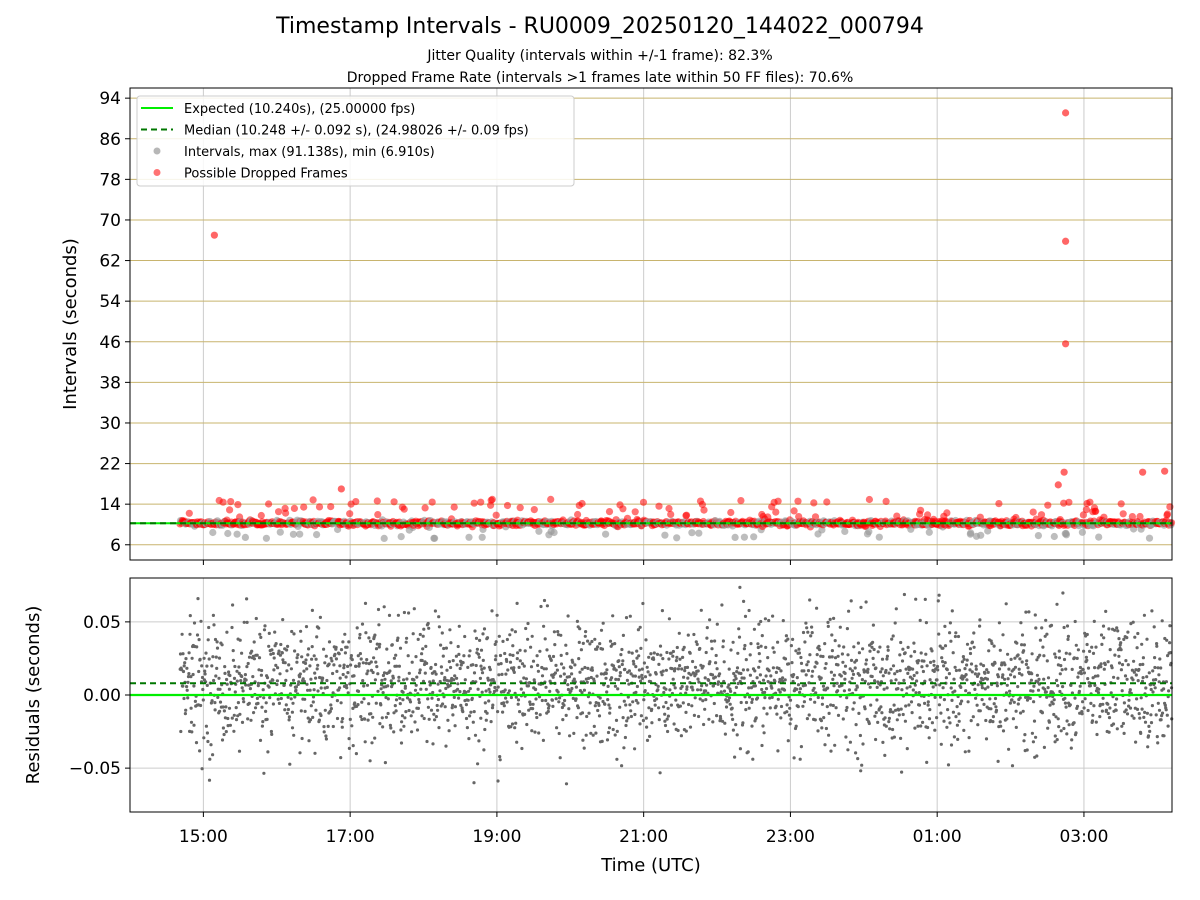  Describe the element at coordinates (496, 837) in the screenshot. I see `x-tick-label: 19:00` at that location.